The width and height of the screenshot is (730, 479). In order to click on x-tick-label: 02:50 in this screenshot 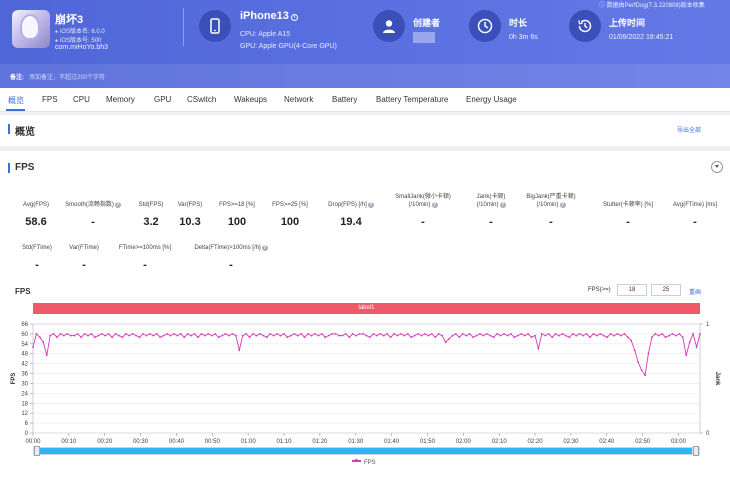, I will do `click(643, 442)`.